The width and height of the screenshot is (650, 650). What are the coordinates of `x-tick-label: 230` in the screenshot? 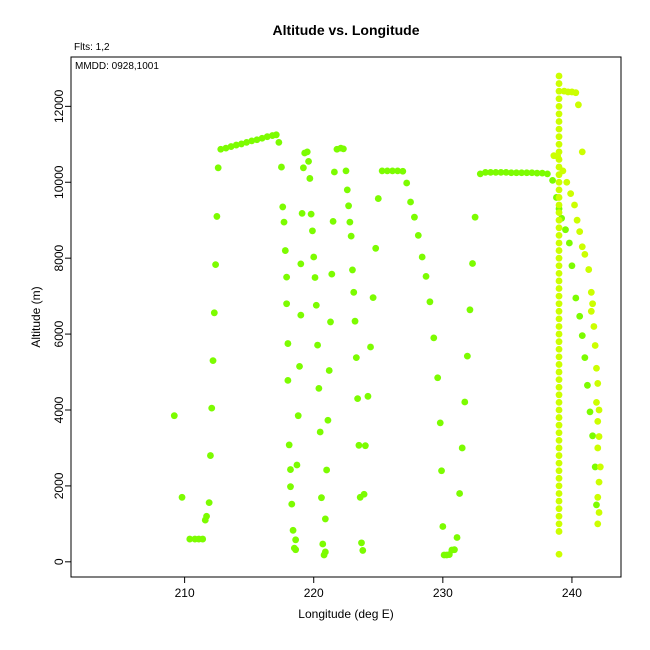 It's located at (443, 593).